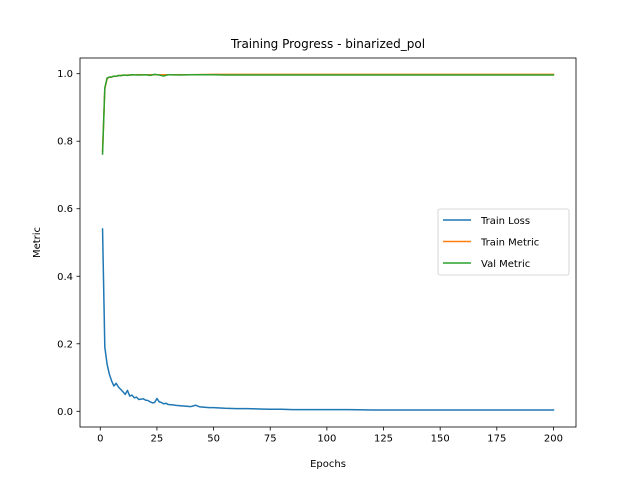 The height and width of the screenshot is (480, 640). What do you see at coordinates (505, 221) in the screenshot?
I see `legend-label: Train Loss` at bounding box center [505, 221].